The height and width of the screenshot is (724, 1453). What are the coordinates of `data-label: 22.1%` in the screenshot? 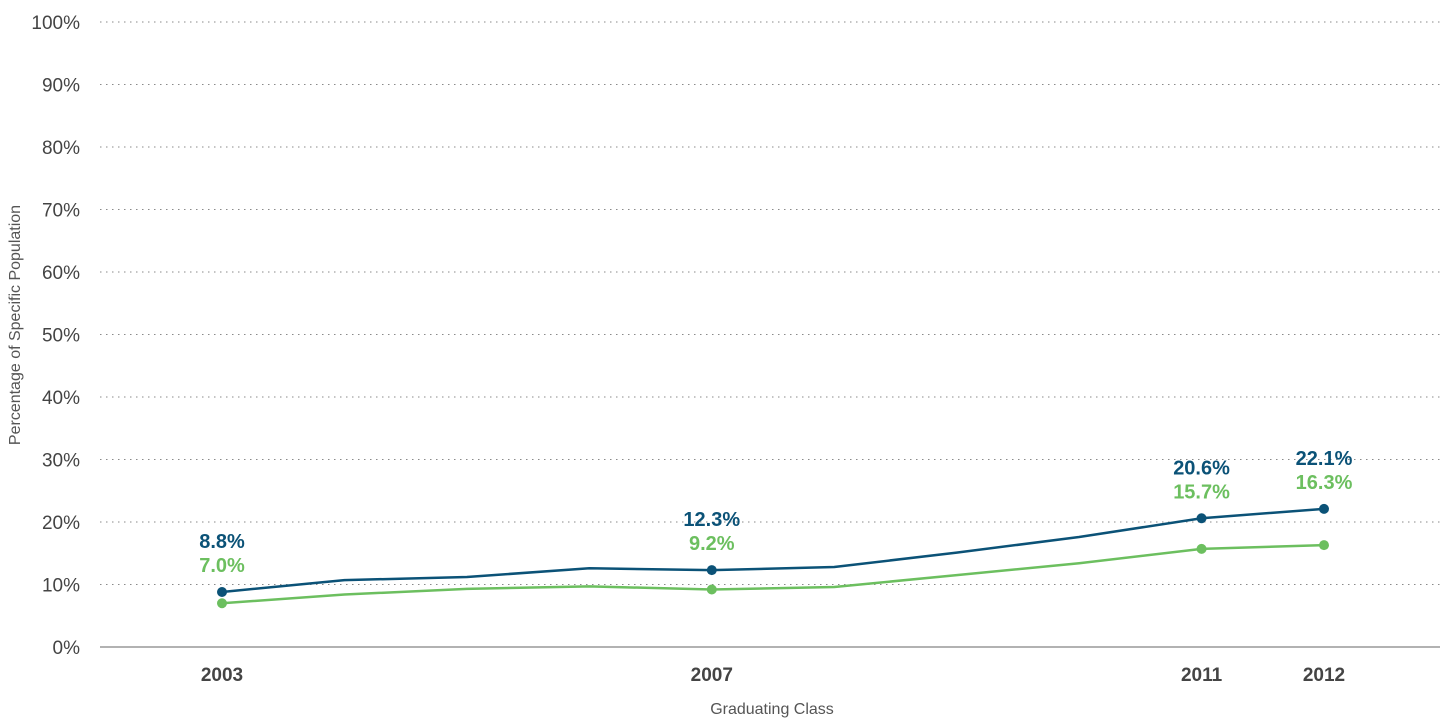 It's located at (1324, 459).